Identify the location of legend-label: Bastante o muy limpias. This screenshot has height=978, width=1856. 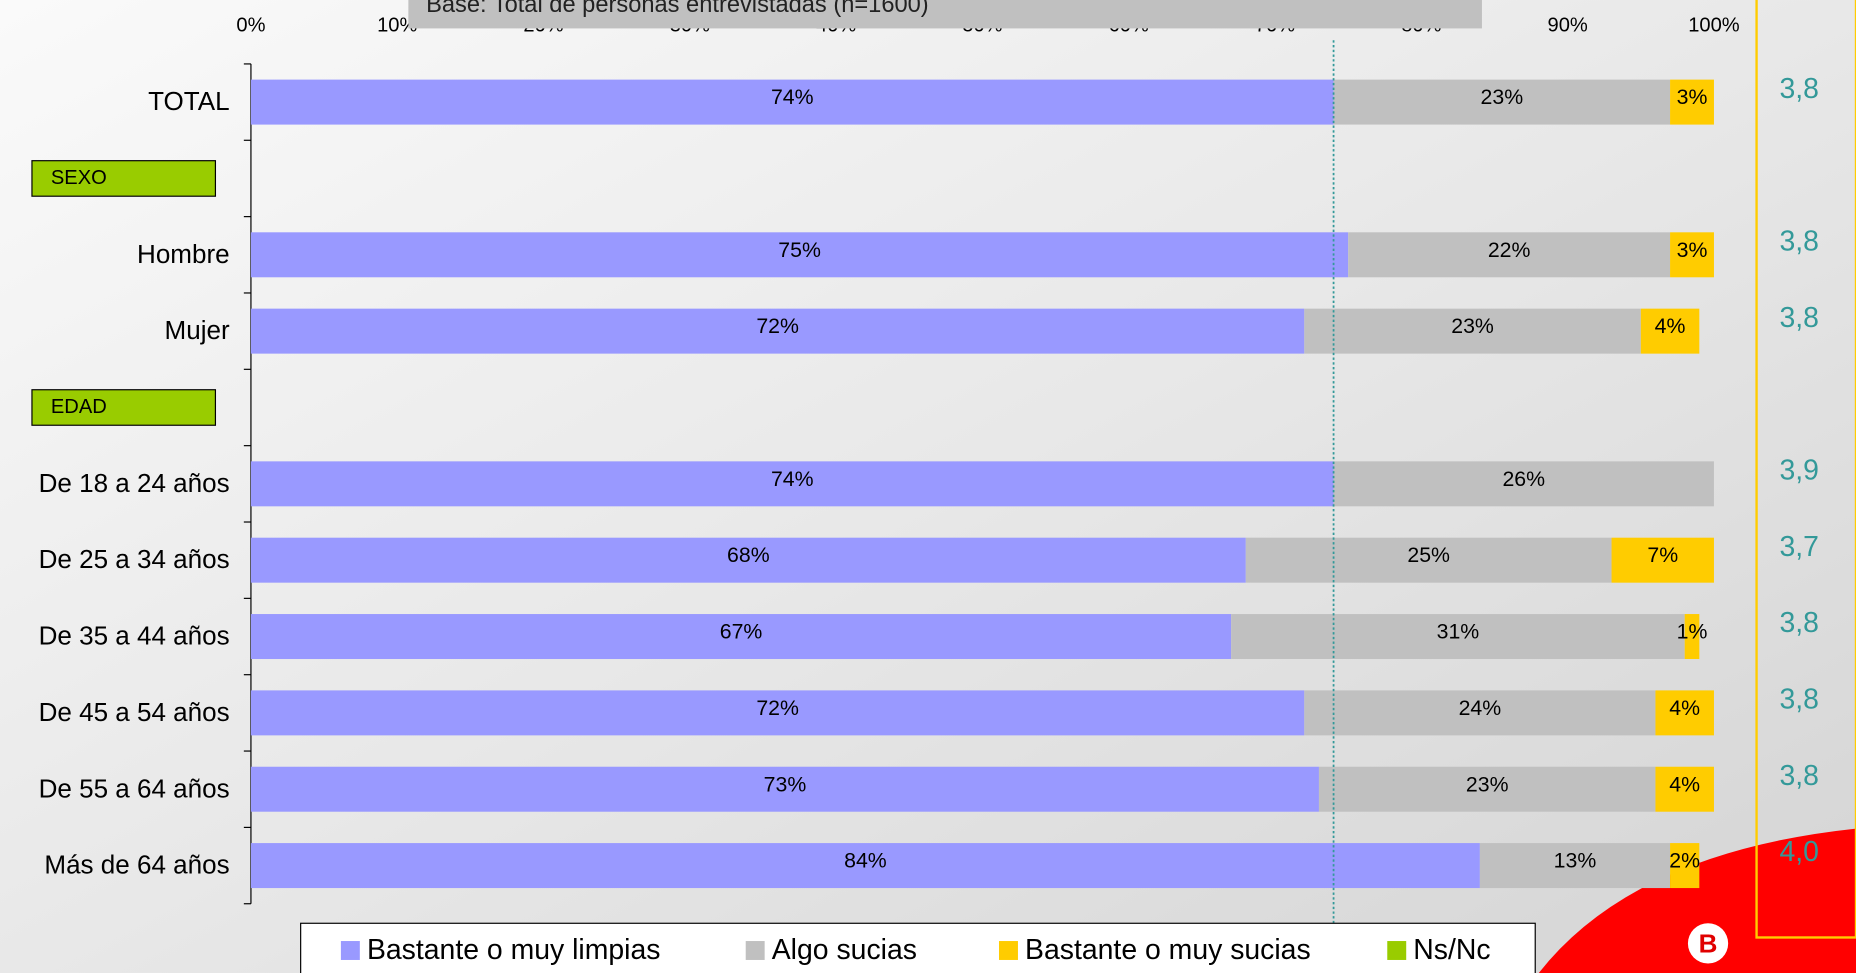
(514, 950).